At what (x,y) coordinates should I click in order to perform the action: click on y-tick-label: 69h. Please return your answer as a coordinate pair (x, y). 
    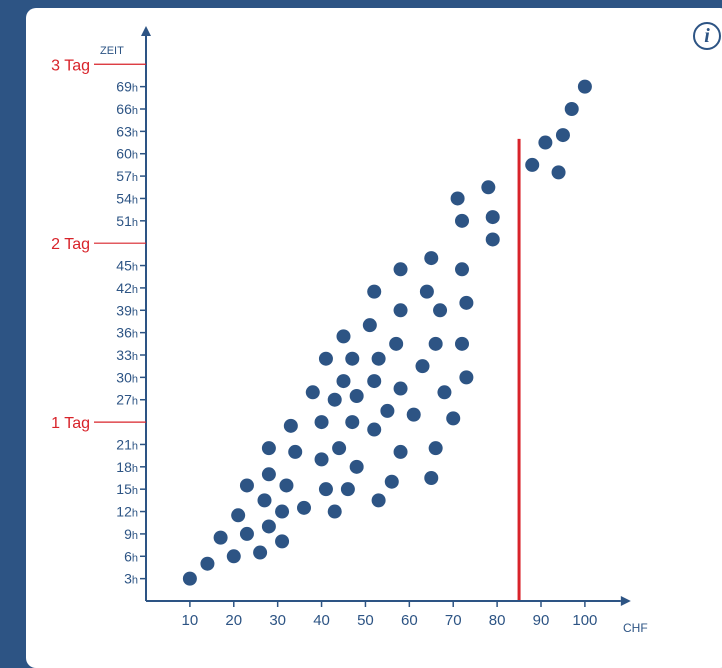
    Looking at the image, I should click on (127, 87).